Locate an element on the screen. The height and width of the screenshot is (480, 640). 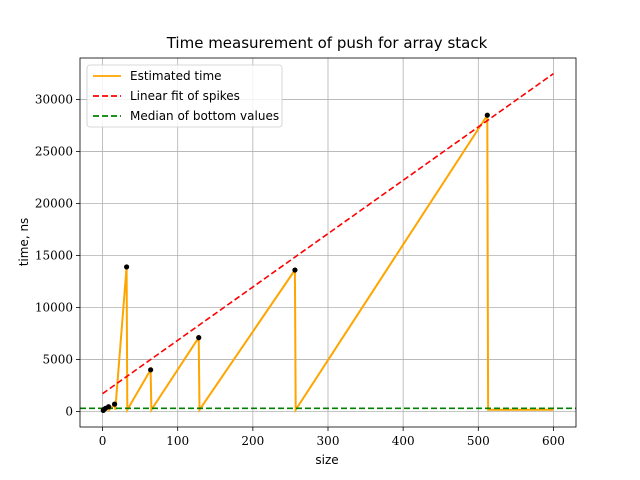
y-tick-label: 20000 is located at coordinates (54, 204).